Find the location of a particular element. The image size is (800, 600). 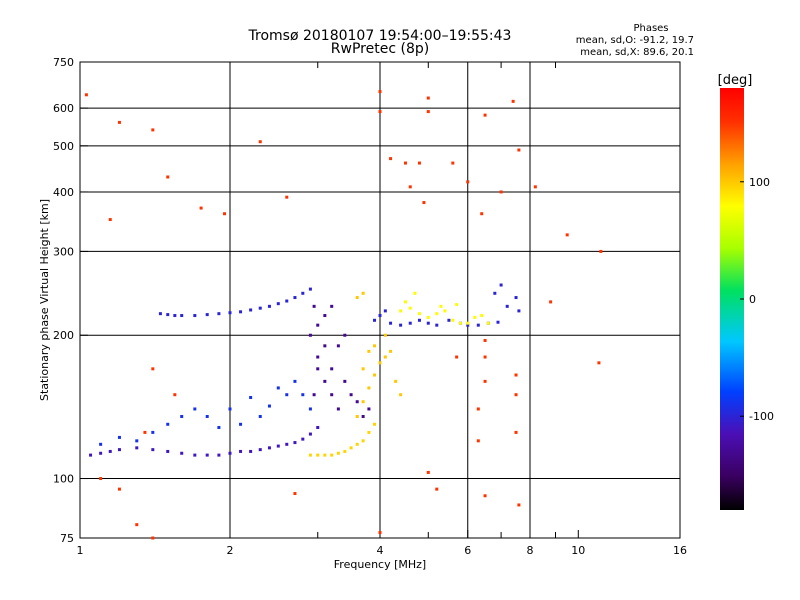

series-x-cusp is located at coordinates (379, 354).